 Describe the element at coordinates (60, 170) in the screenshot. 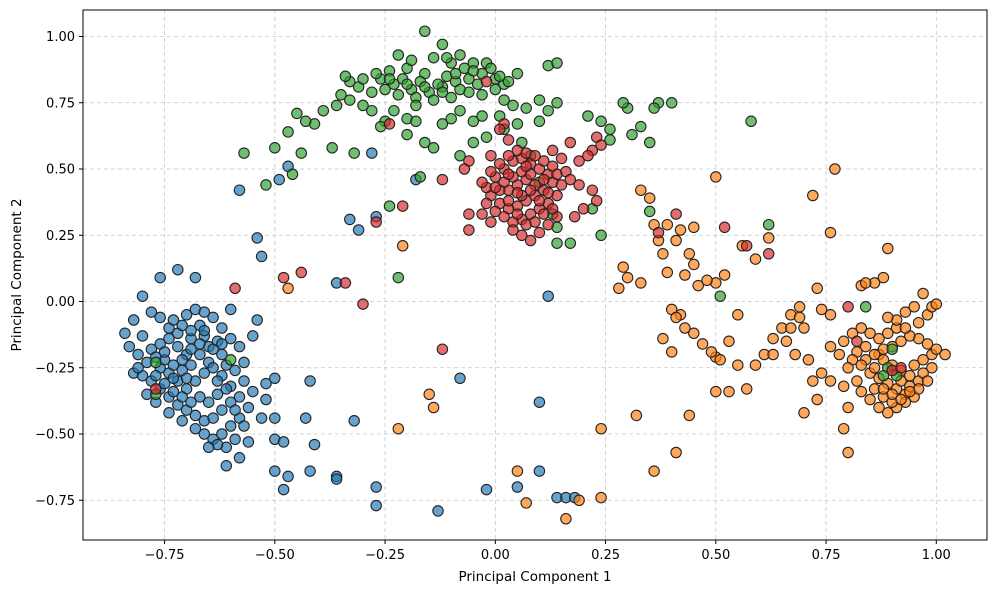

I see `y-tick-label: 0.50` at that location.